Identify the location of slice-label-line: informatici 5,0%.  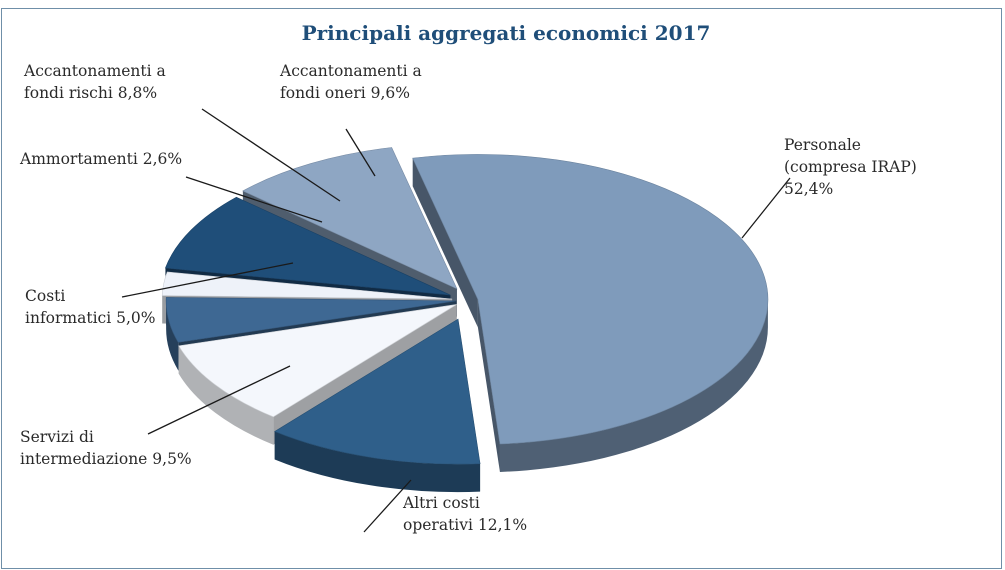
(90, 318).